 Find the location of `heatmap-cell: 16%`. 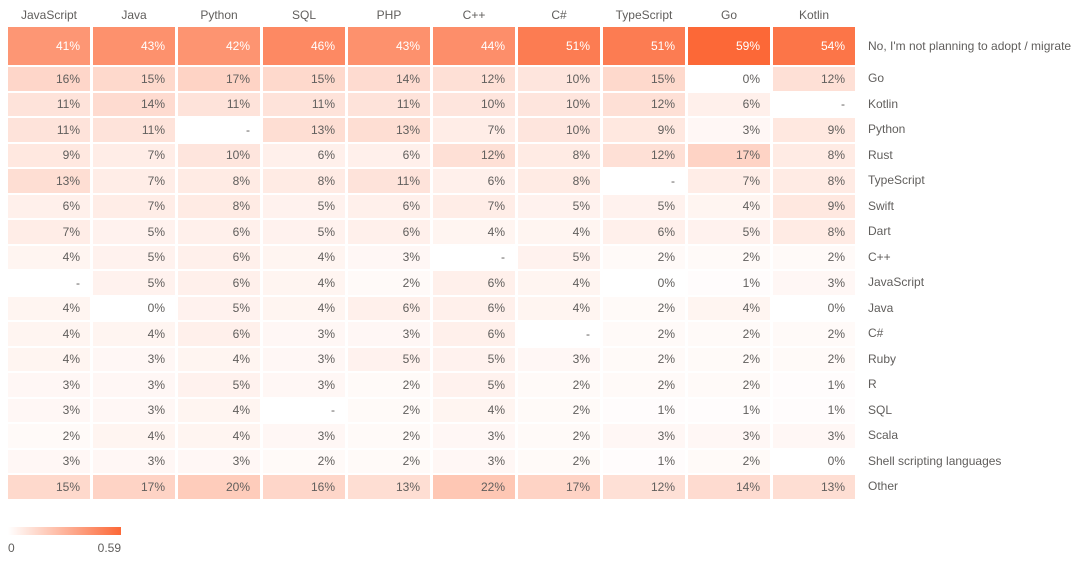

heatmap-cell: 16% is located at coordinates (49, 79).